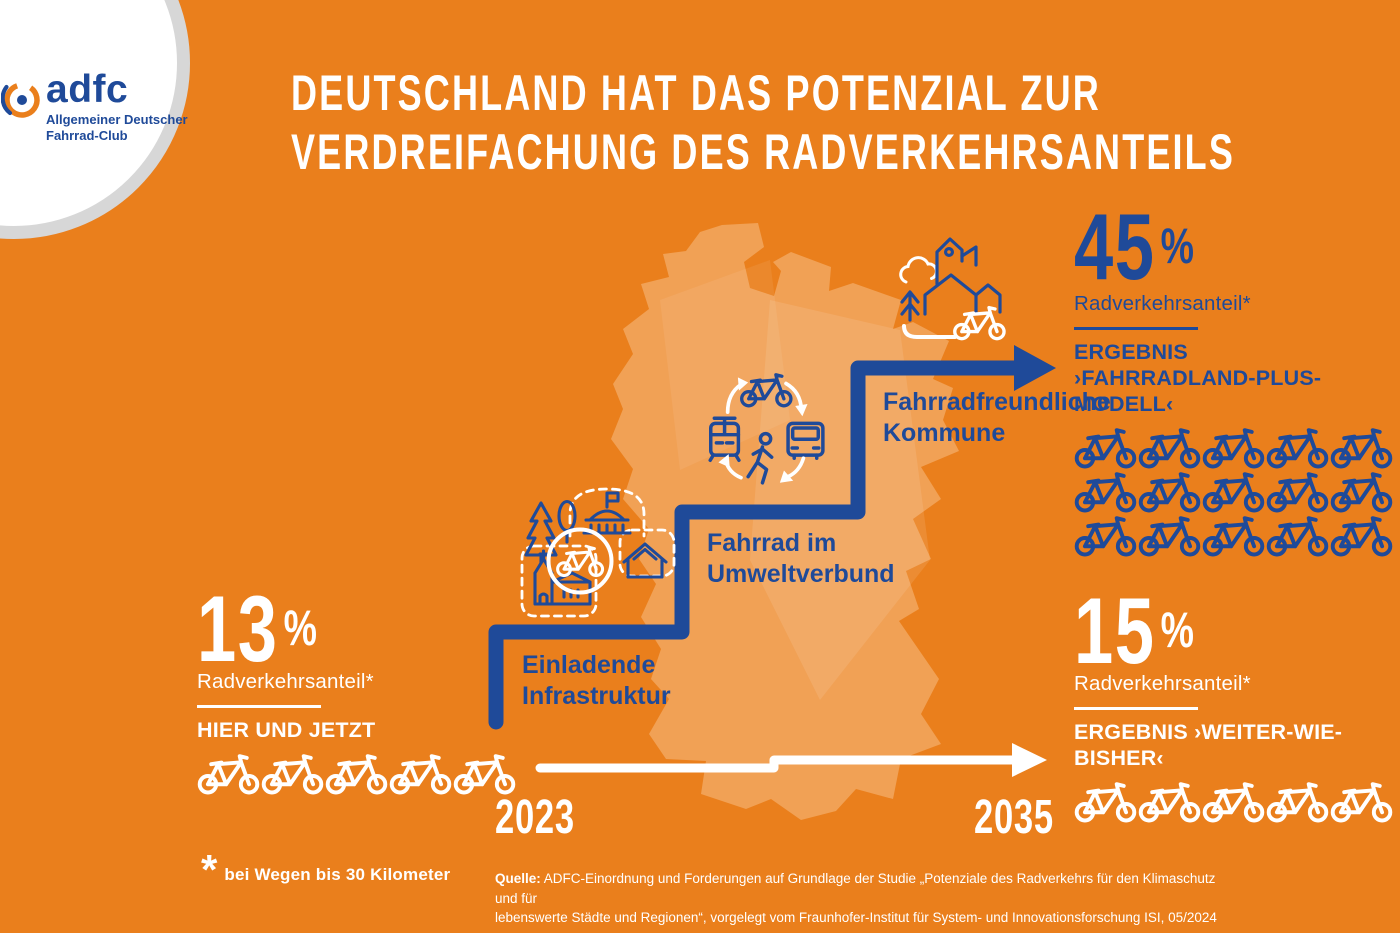 This screenshot has width=1400, height=933. Describe the element at coordinates (285, 681) in the screenshot. I see `current-share-label: Radverkehrsanteil*` at that location.